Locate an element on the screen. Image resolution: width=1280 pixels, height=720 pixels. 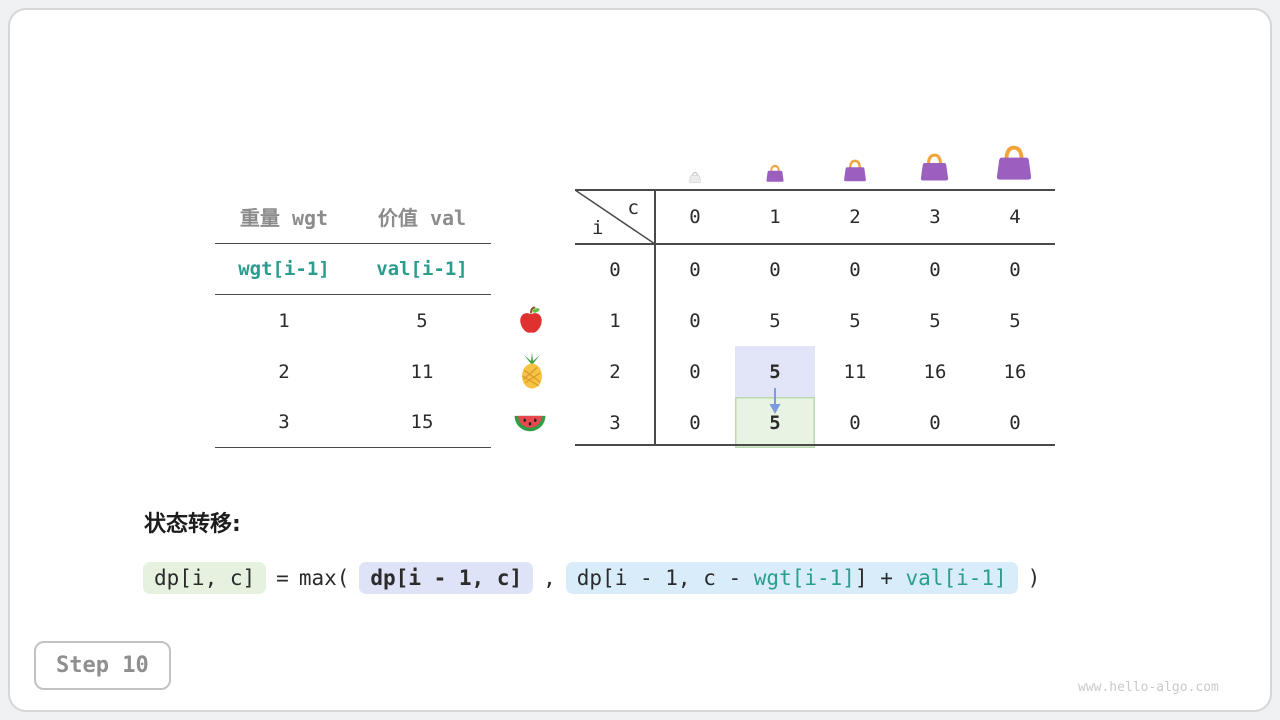
items-col-weight-header: 重量 wgt is located at coordinates (284, 218).